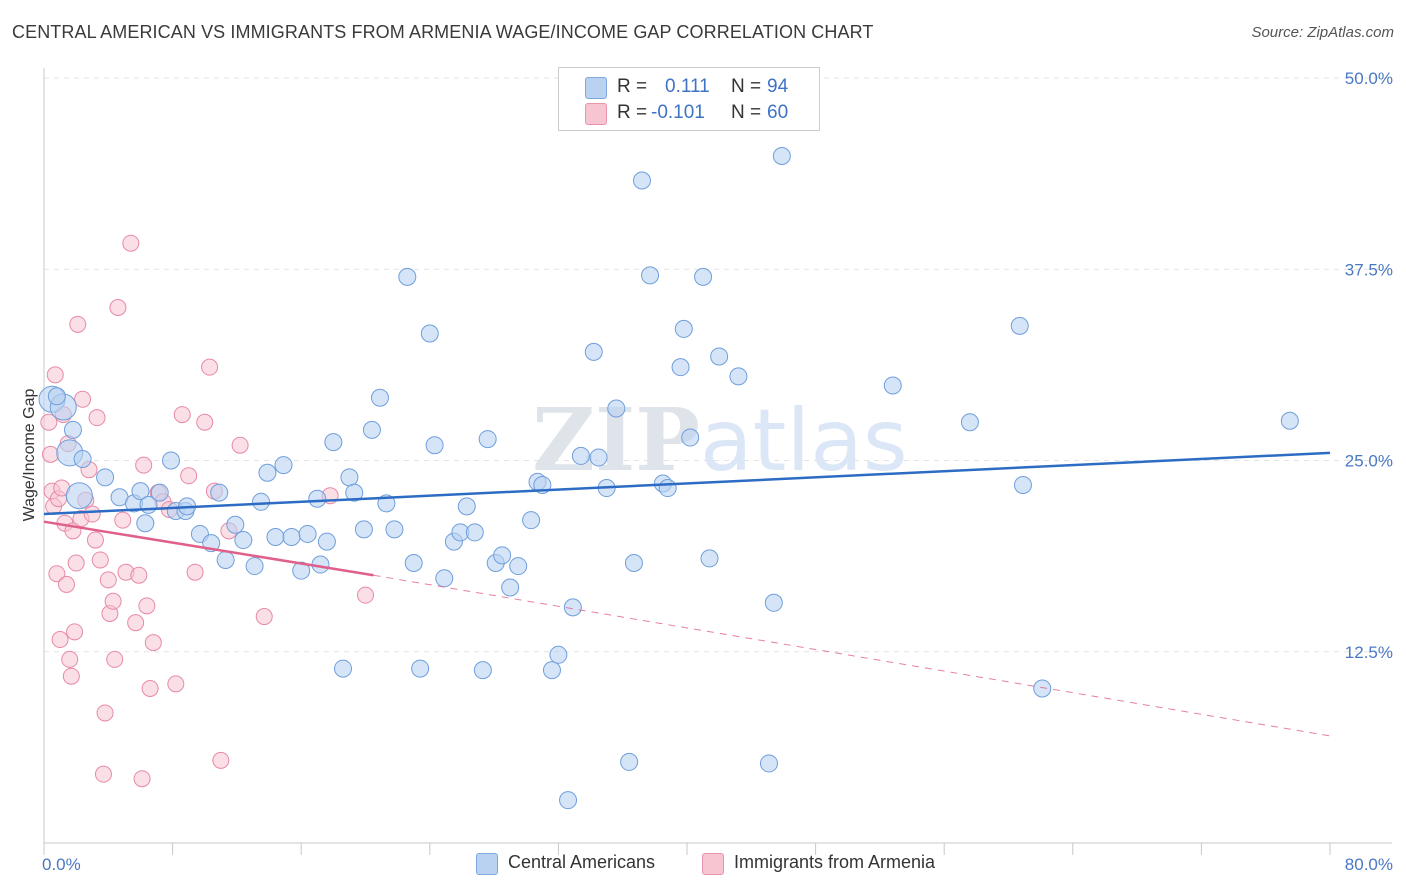  What do you see at coordinates (61, 864) in the screenshot?
I see `x-tick-label: 0.0%` at bounding box center [61, 864].